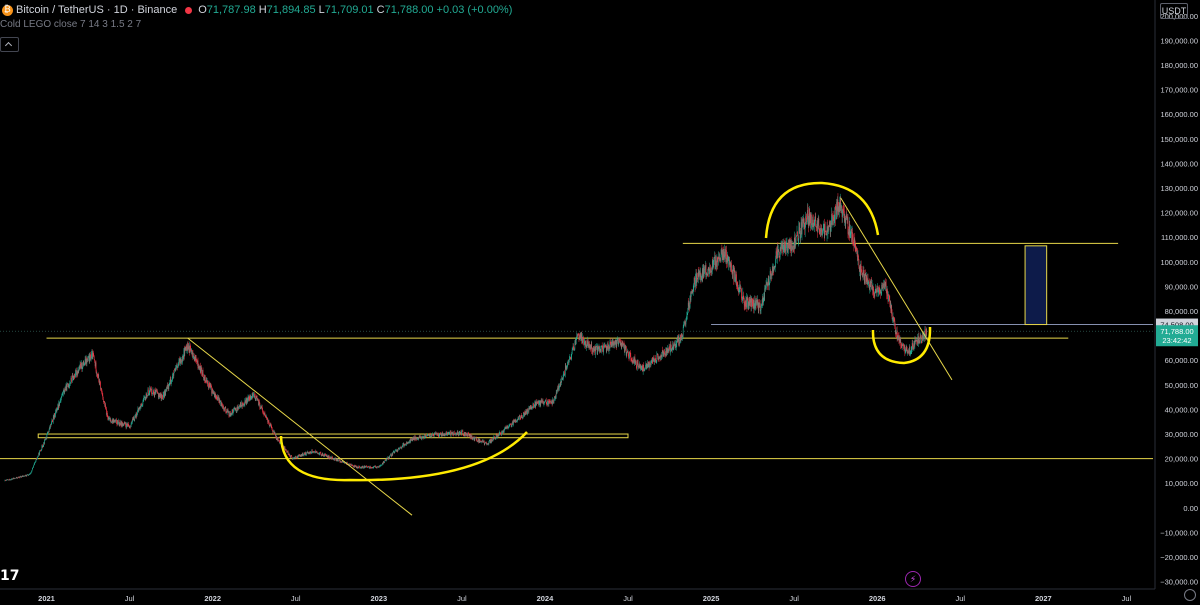  I want to click on y-tick-label: 180,000.00, so click(1179, 65).